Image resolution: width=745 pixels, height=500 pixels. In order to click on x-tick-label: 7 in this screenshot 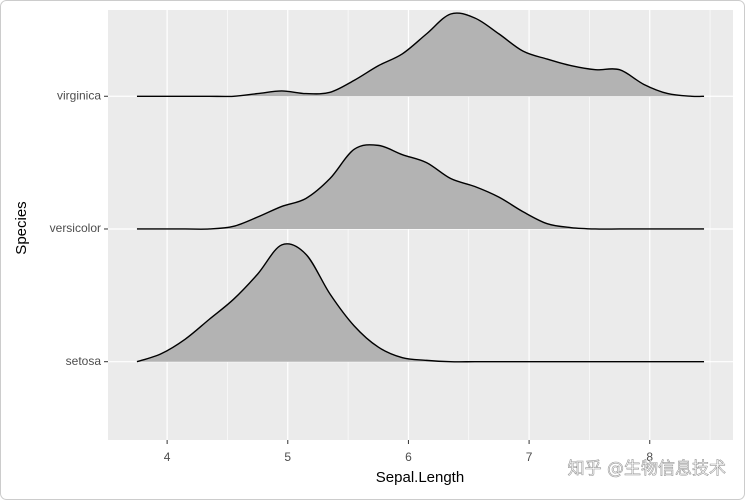, I will do `click(529, 457)`.